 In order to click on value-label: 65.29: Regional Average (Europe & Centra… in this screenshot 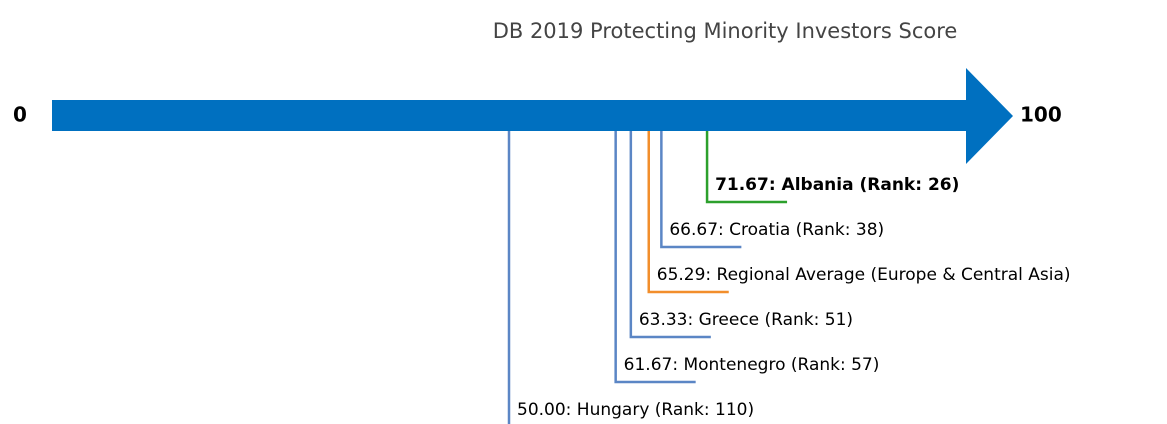, I will do `click(864, 275)`.